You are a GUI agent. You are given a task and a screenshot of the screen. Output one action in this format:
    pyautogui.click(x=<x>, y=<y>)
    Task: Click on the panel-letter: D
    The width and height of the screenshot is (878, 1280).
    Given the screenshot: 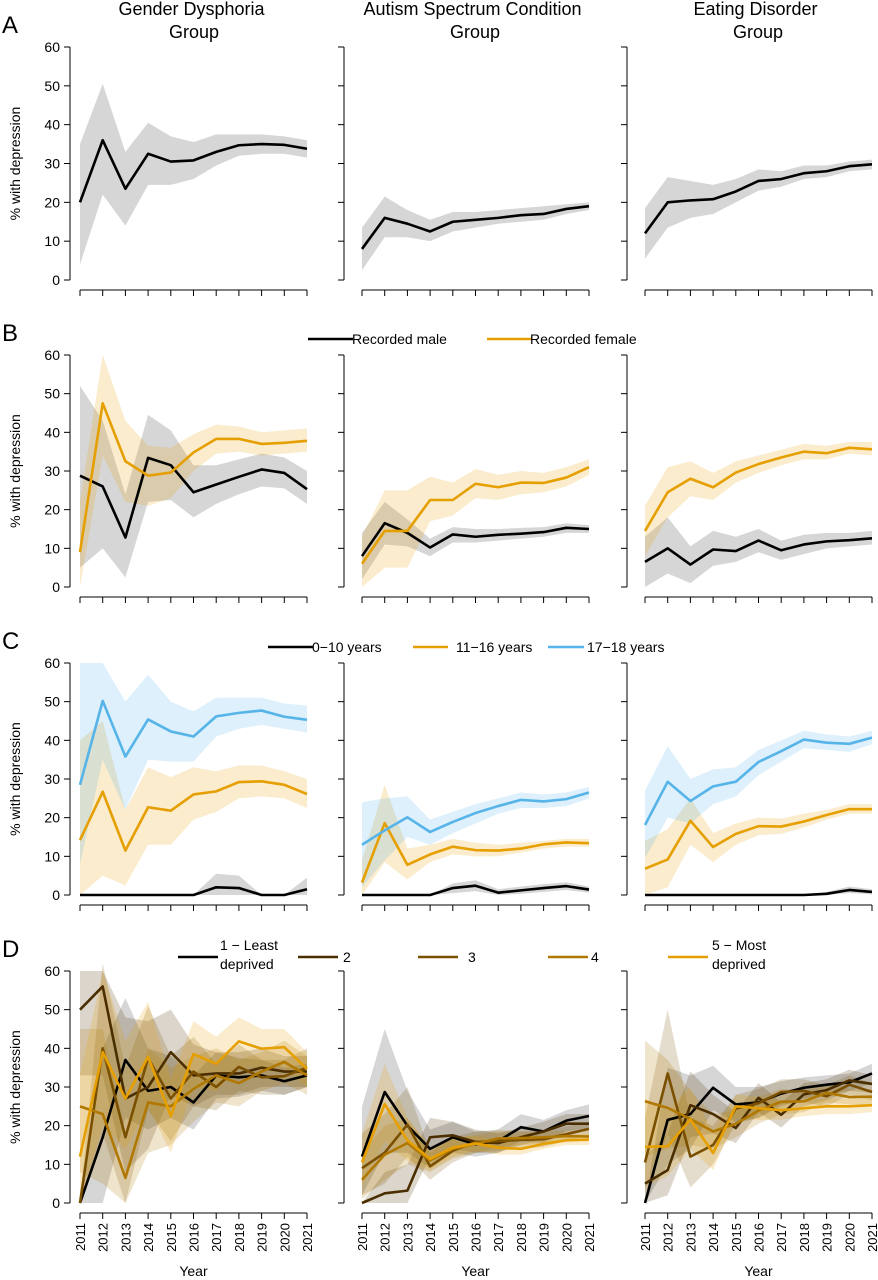 What is the action you would take?
    pyautogui.click(x=10, y=949)
    